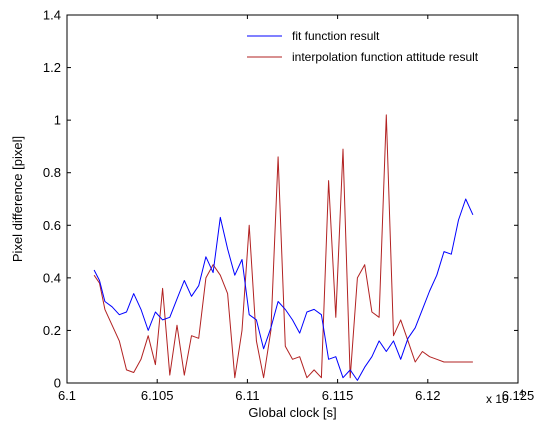  I want to click on legend-label-interpolation-function: interpolation function attitude result, so click(385, 57).